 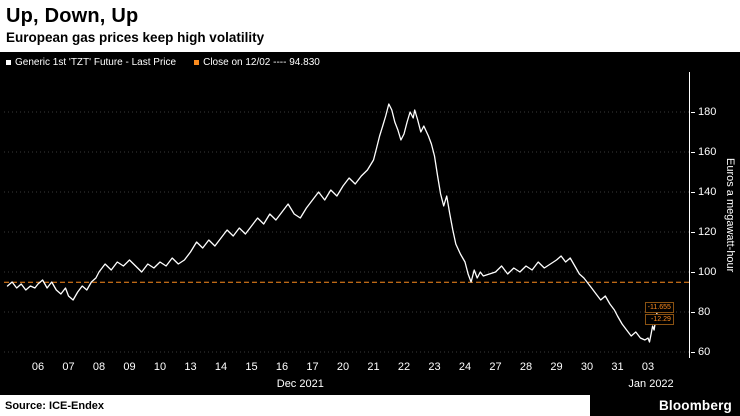 What do you see at coordinates (465, 367) in the screenshot?
I see `x-tick-label: 24` at bounding box center [465, 367].